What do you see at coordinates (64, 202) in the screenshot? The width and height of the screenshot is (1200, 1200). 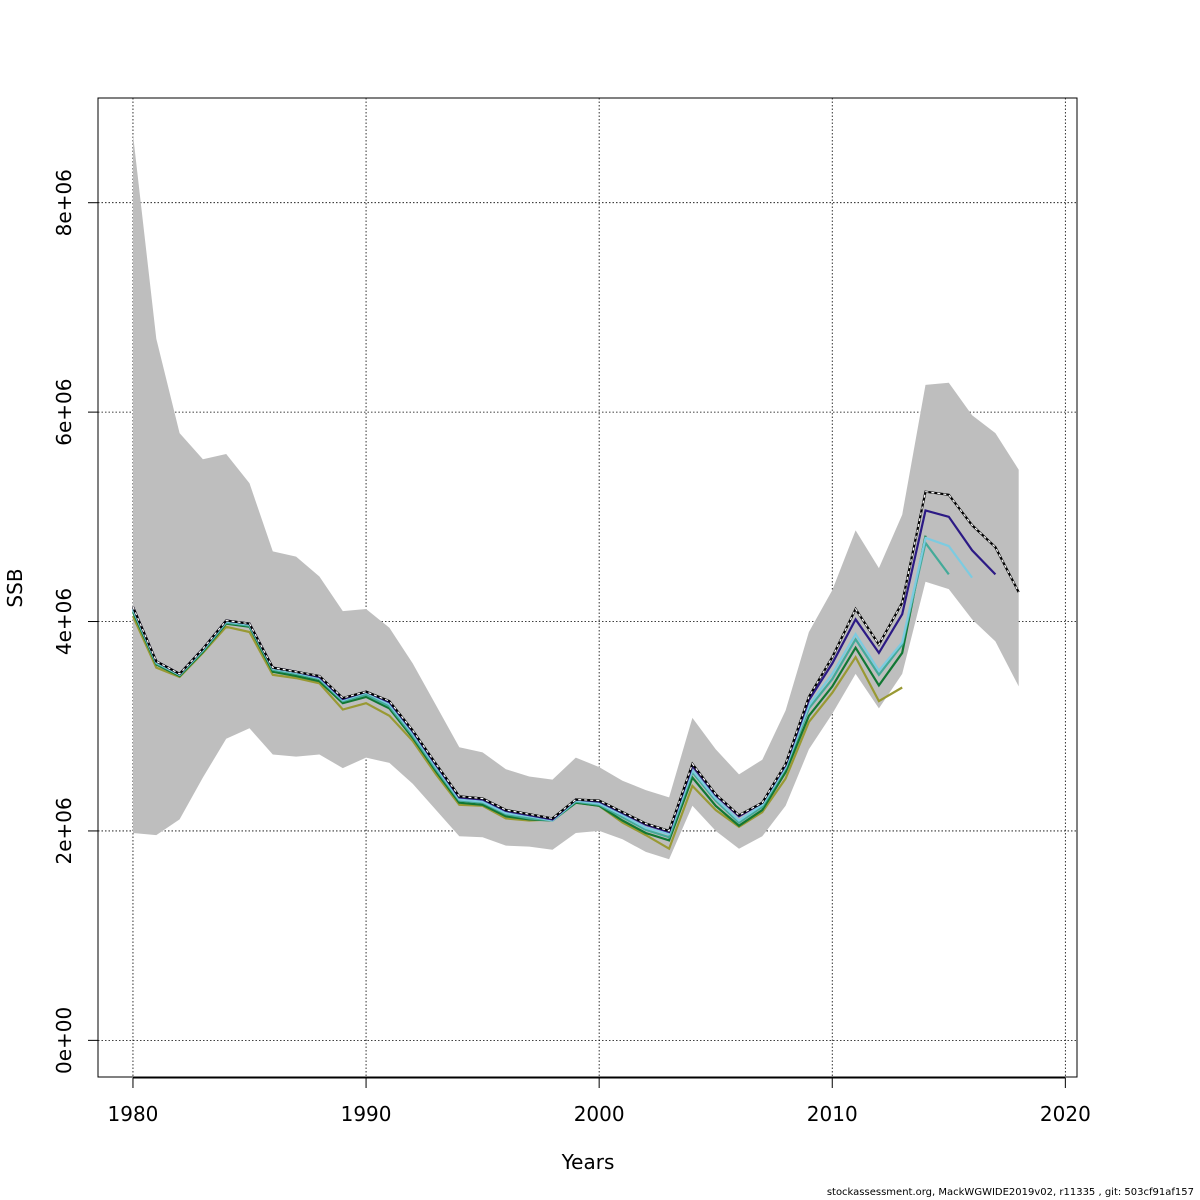 I see `y-tick-label: 8e+06` at bounding box center [64, 202].